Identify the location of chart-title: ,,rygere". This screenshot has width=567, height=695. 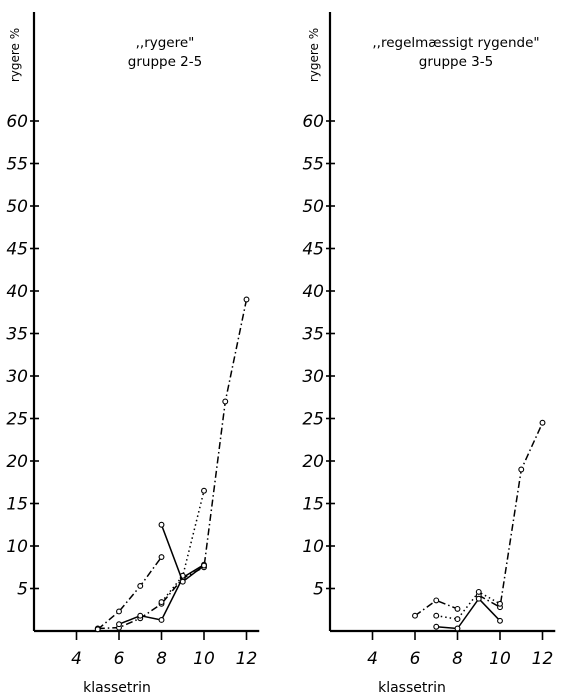
(165, 43).